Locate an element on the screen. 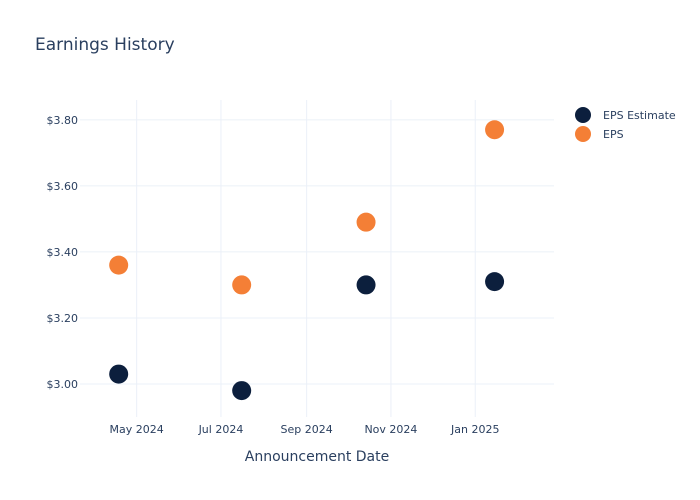 Image resolution: width=700 pixels, height=500 pixels. x-axis-title: Announcement Date is located at coordinates (317, 457).